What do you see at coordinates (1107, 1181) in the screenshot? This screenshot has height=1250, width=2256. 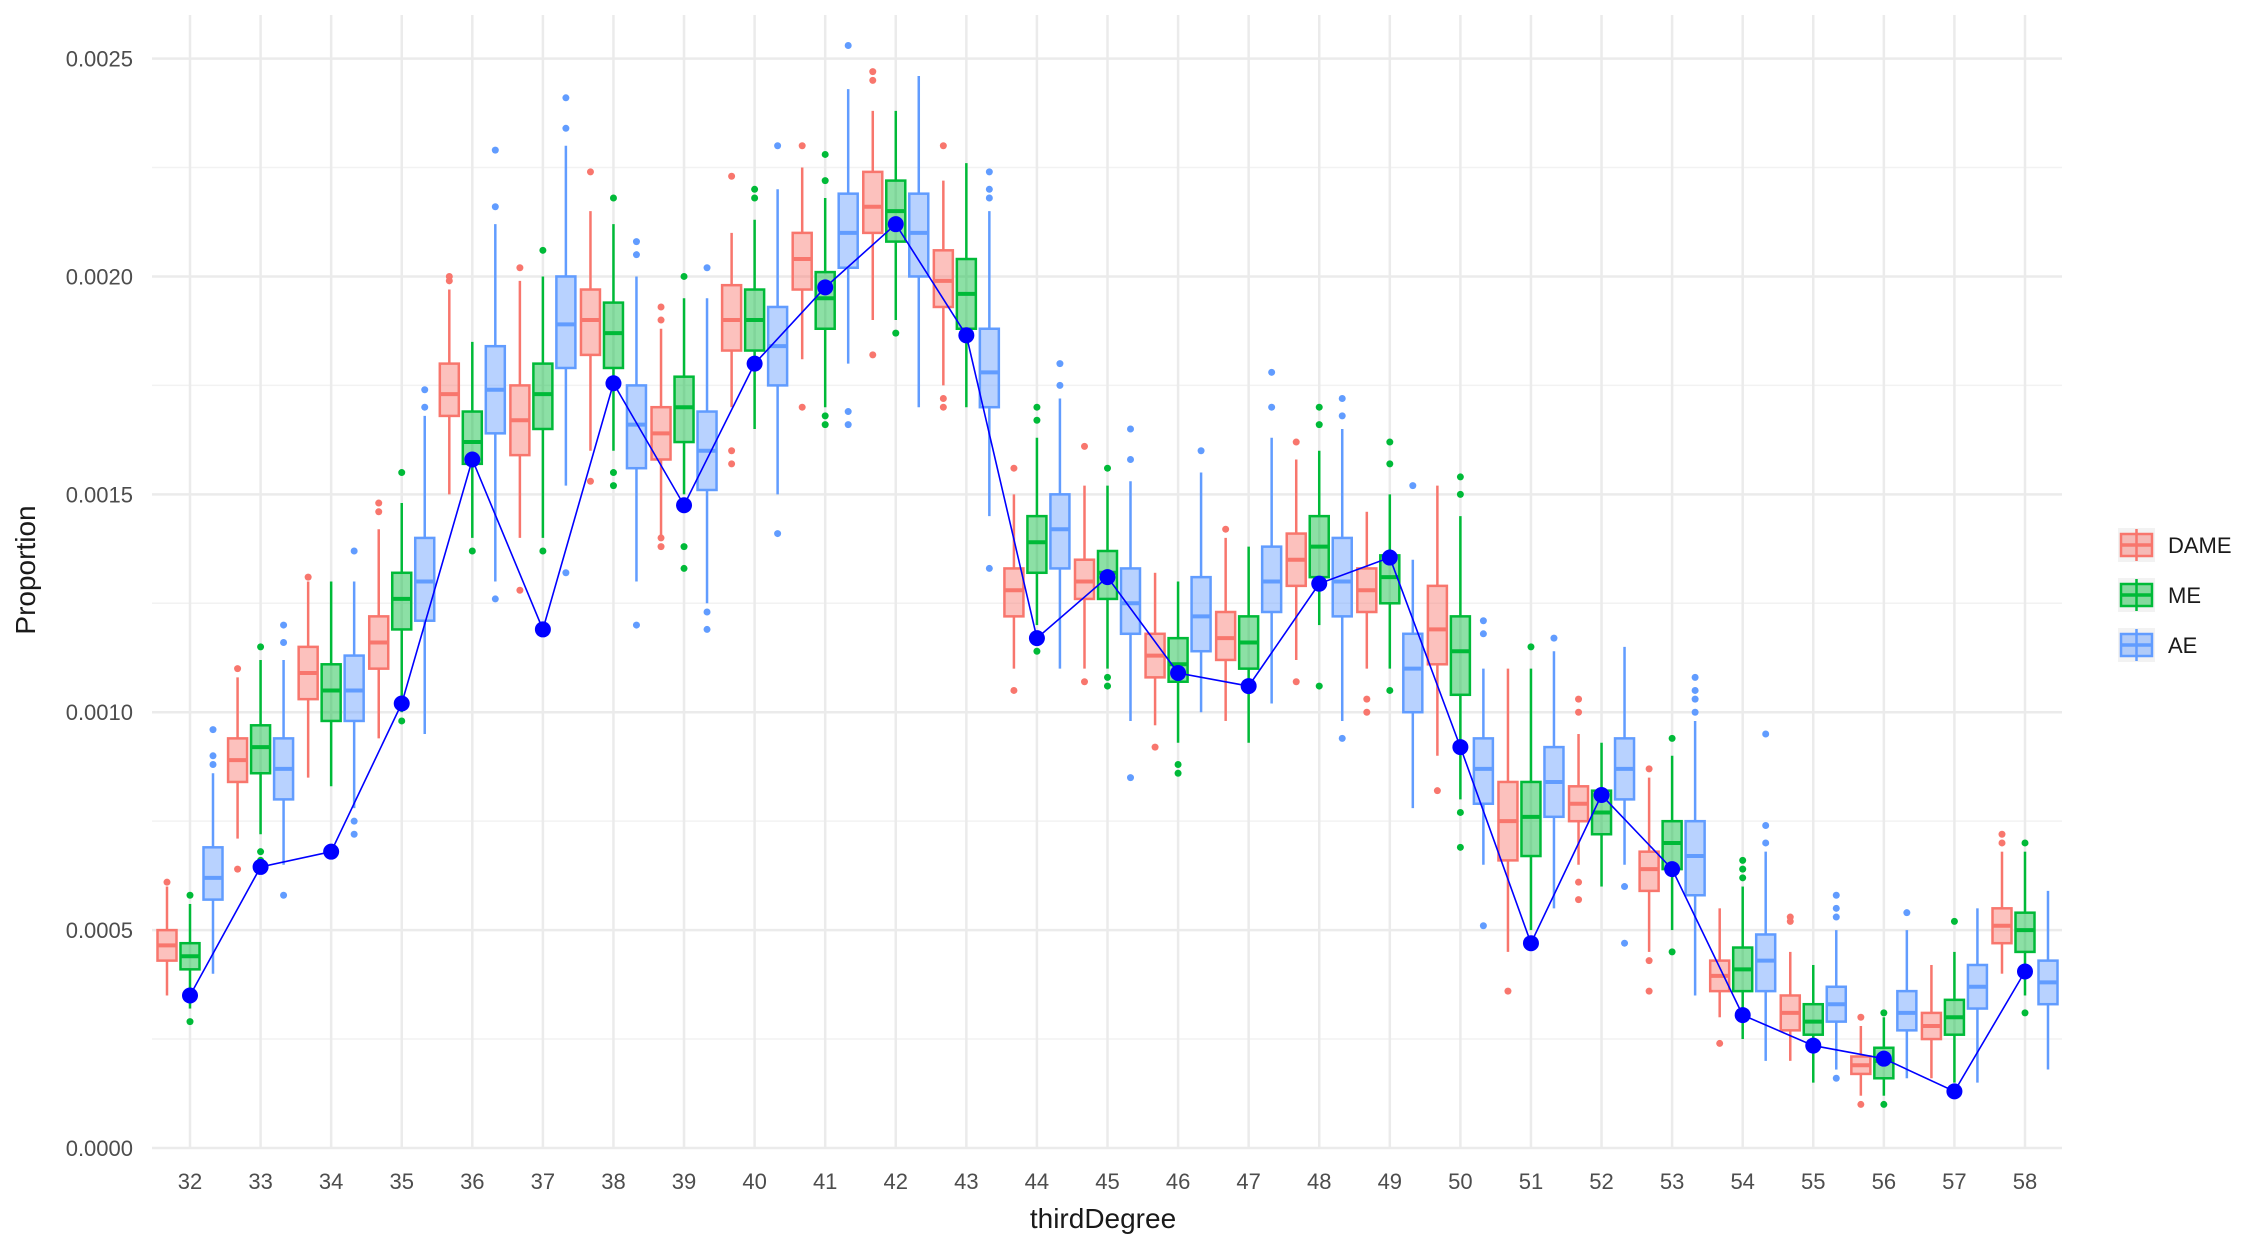 I see `x-tick-label: 45` at bounding box center [1107, 1181].